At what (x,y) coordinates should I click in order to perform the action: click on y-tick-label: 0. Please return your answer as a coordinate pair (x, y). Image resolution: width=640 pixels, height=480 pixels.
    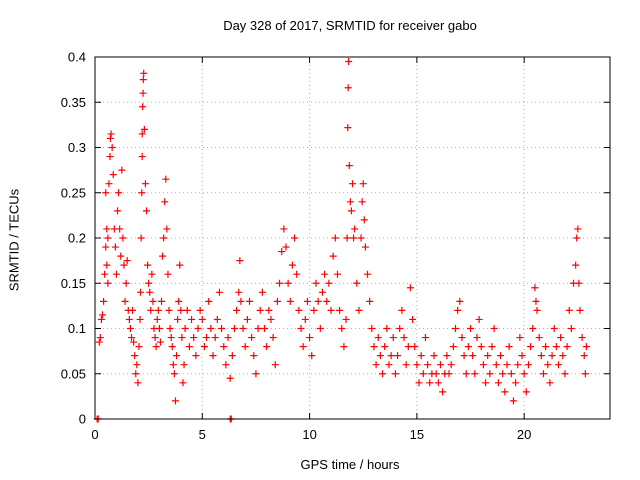
    Looking at the image, I should click on (82, 419).